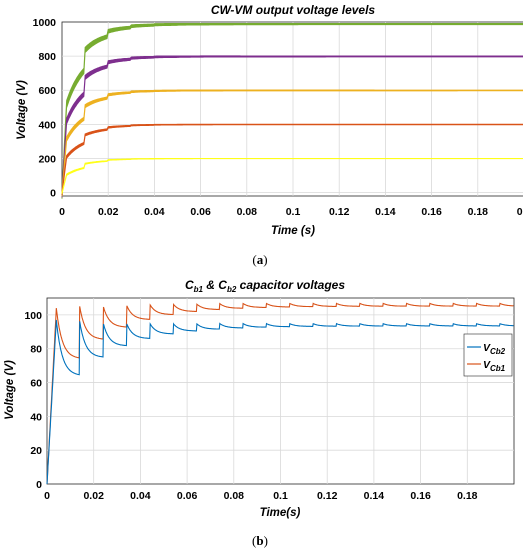 This screenshot has width=523, height=550. What do you see at coordinates (47, 159) in the screenshot?
I see `y-tick-label: 200` at bounding box center [47, 159].